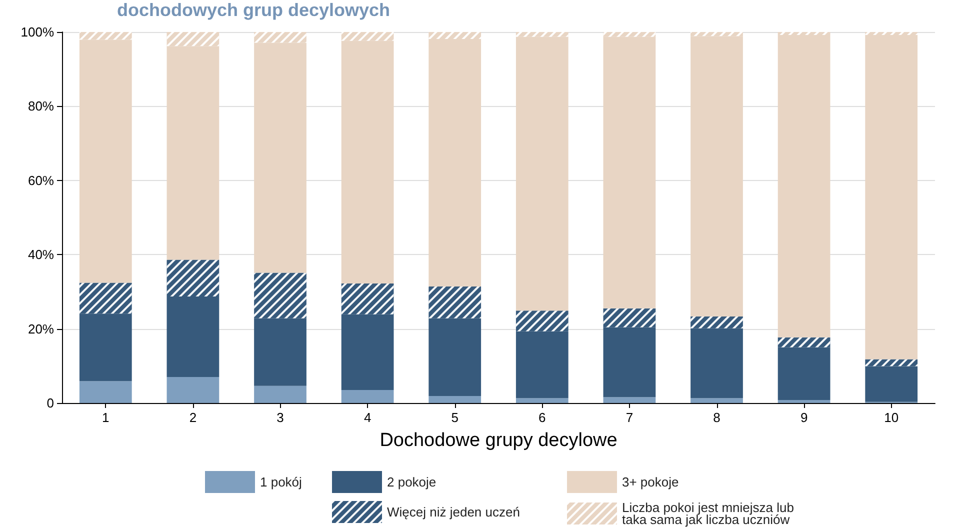 This screenshot has width=955, height=529. Describe the element at coordinates (804, 417) in the screenshot. I see `x-tick-label: 9` at that location.